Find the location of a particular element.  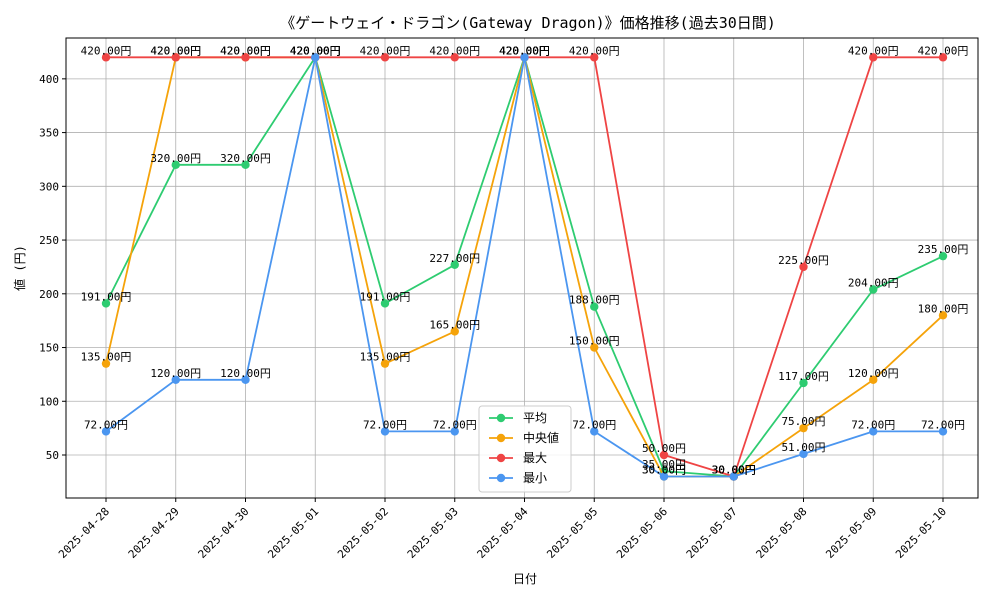

legend-label: 最大 is located at coordinates (535, 458).